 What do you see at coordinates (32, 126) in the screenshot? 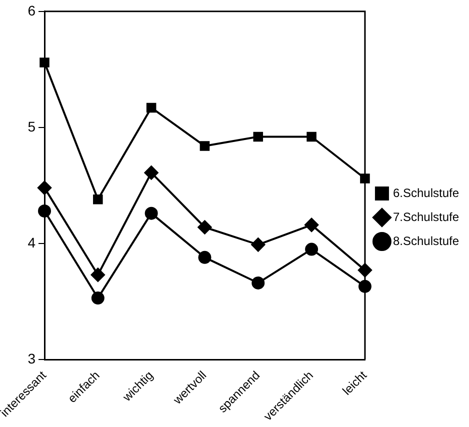
I see `y-tick-label: 5` at bounding box center [32, 126].